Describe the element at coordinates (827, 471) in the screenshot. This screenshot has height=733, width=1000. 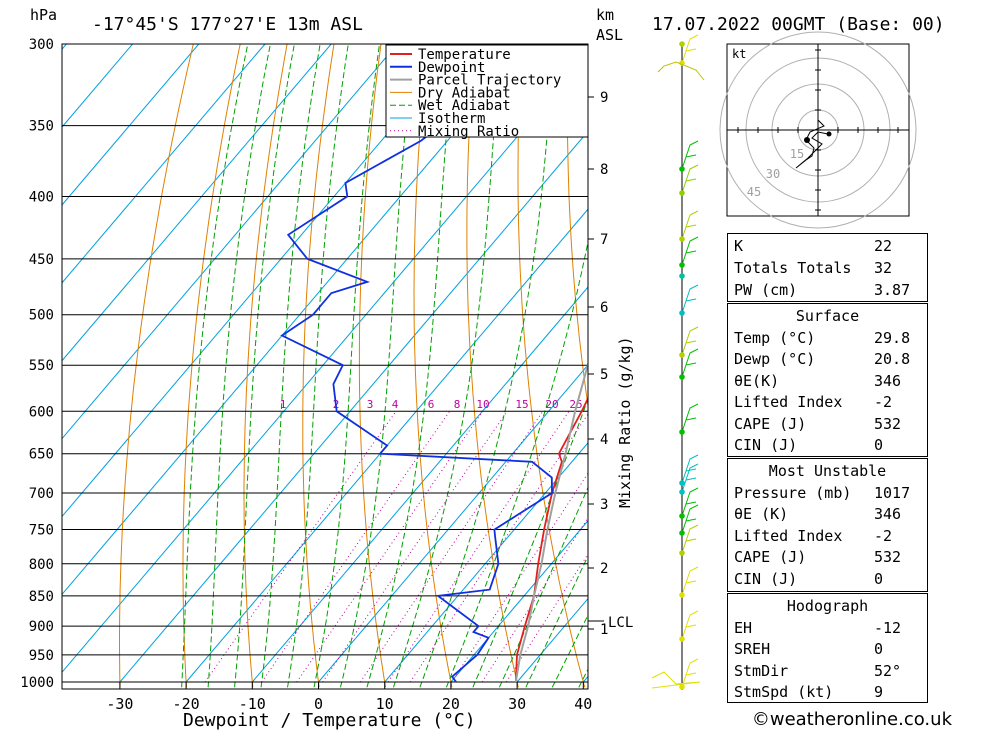
I see `most-unstable-title: Most Unstable` at that location.